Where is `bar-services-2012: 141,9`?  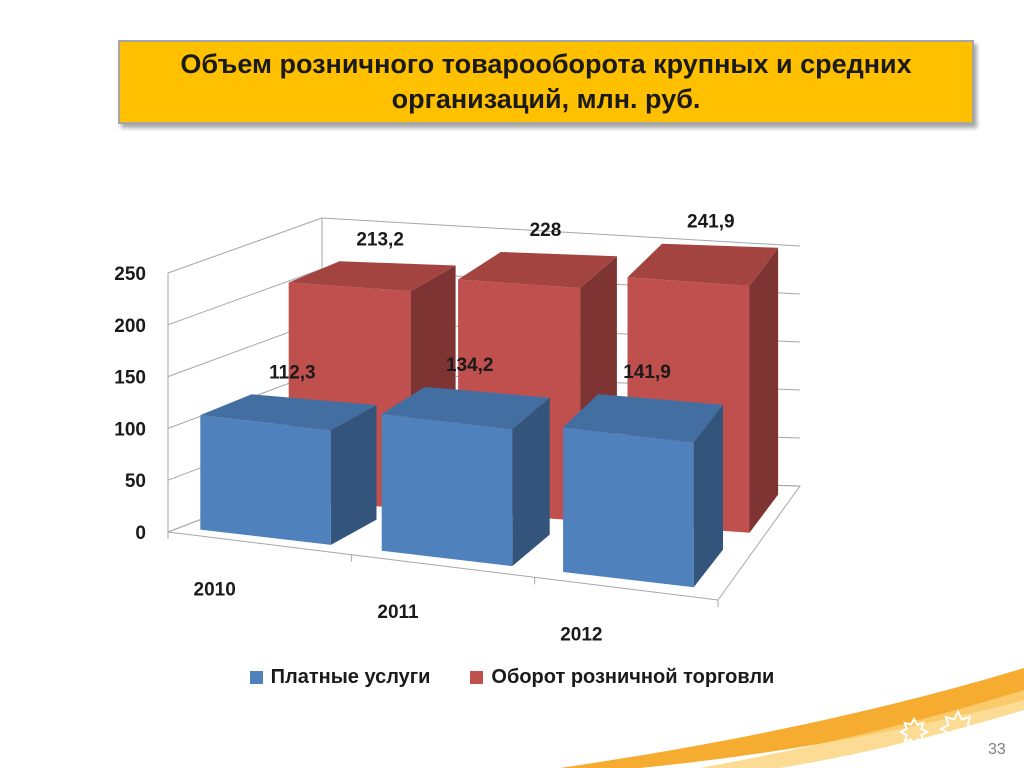 bar-services-2012: 141,9 is located at coordinates (643, 475).